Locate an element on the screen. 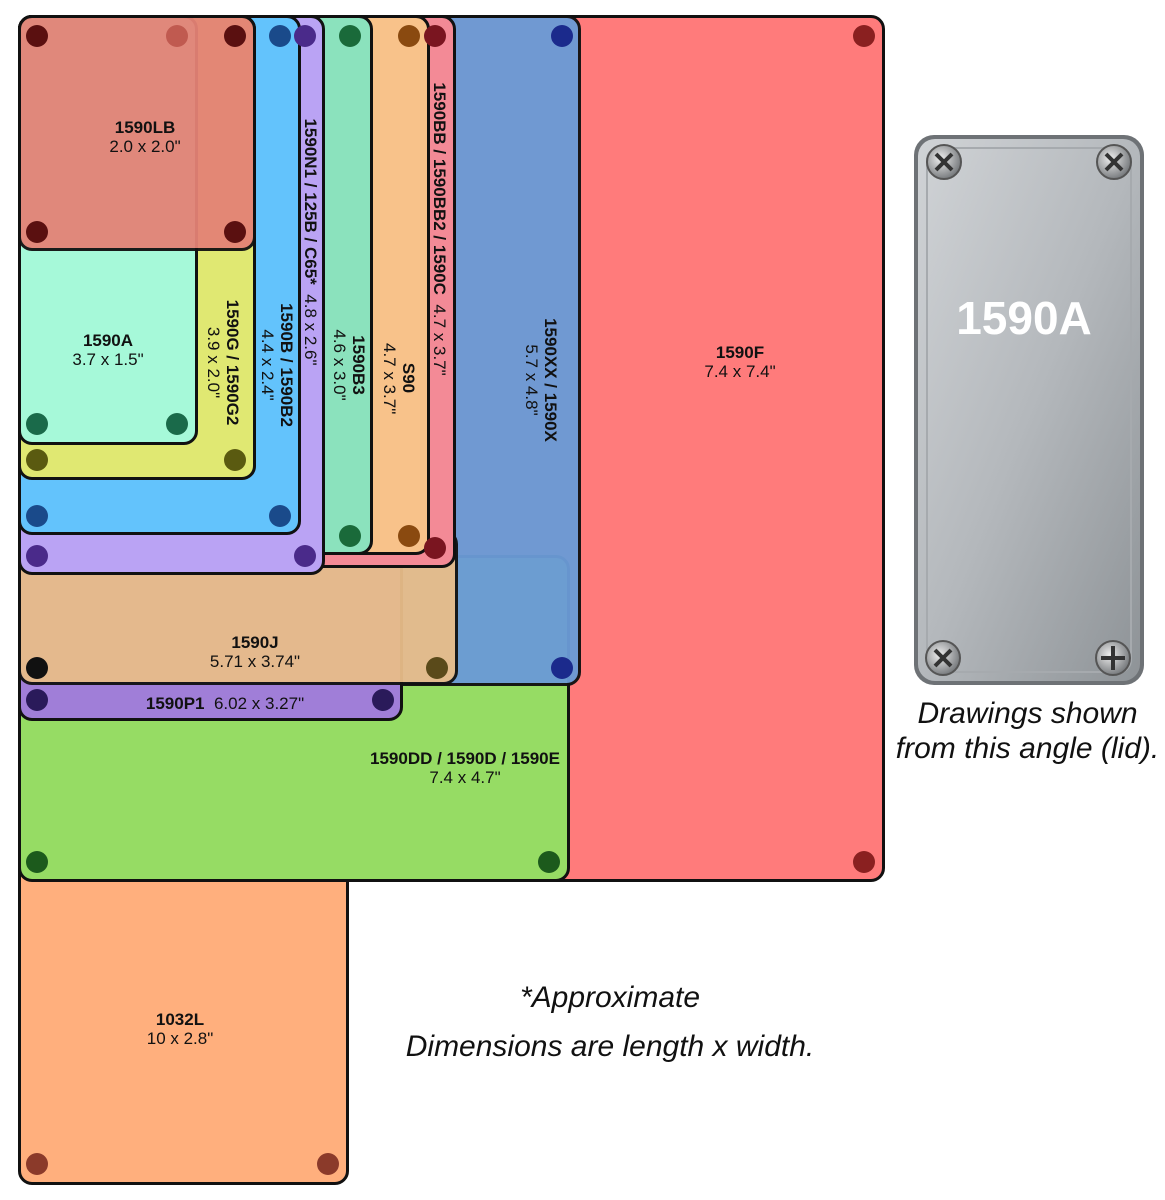  label-1590B-name: 1590B / 1590B2 is located at coordinates (286, 365).